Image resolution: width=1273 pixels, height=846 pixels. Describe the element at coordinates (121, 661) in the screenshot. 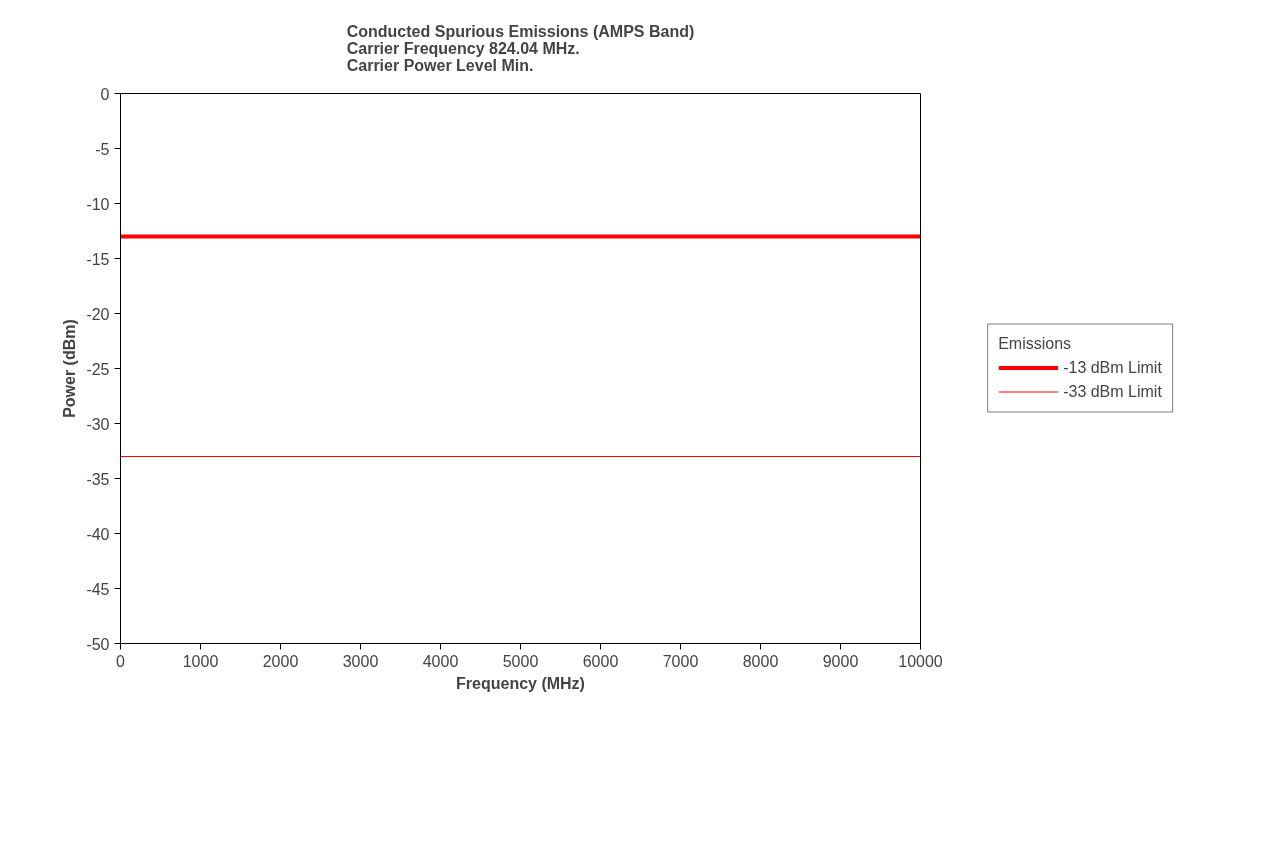

I see `x-tick-label: 0` at that location.